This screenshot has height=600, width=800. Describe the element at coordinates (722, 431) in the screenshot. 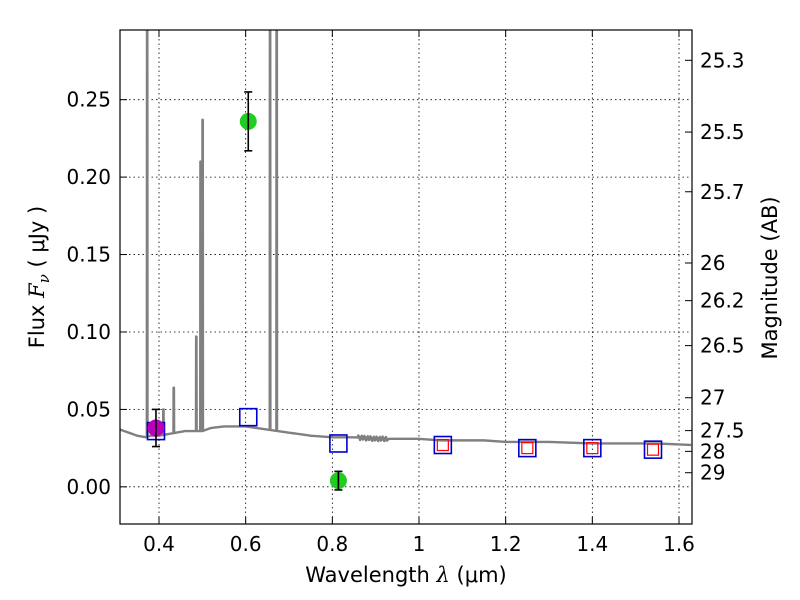

I see `mag-tick-label: 27.5` at that location.